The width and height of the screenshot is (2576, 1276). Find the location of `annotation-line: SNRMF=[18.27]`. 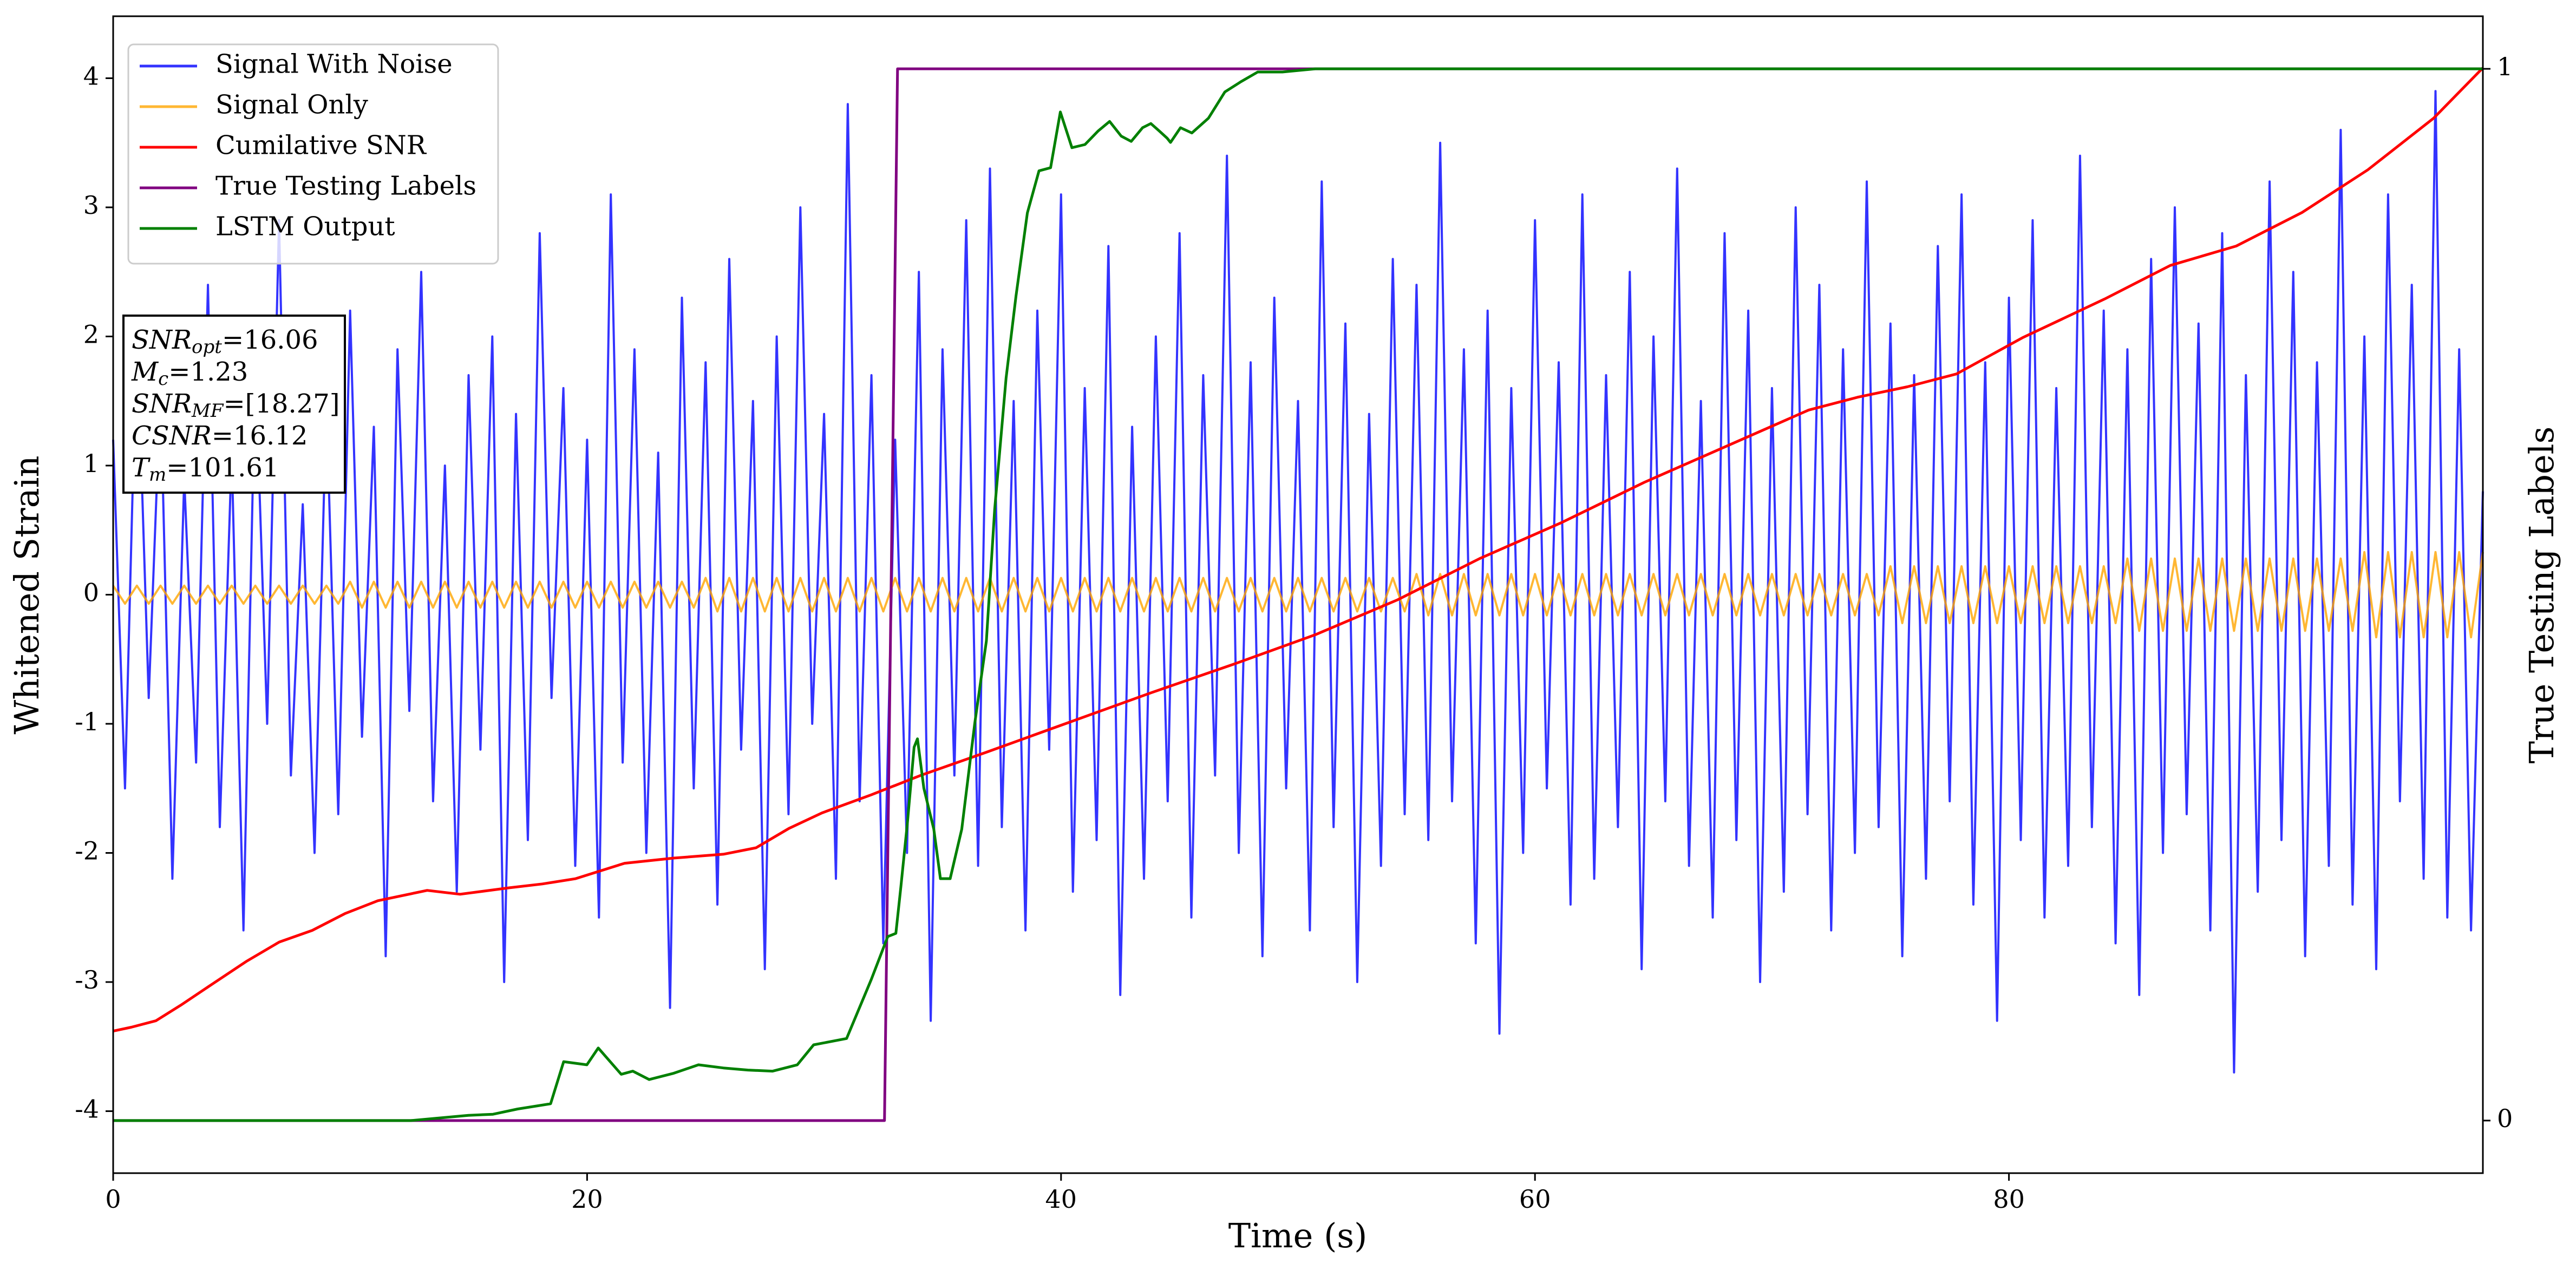

annotation-line: SNRMF=[18.27] is located at coordinates (236, 405).